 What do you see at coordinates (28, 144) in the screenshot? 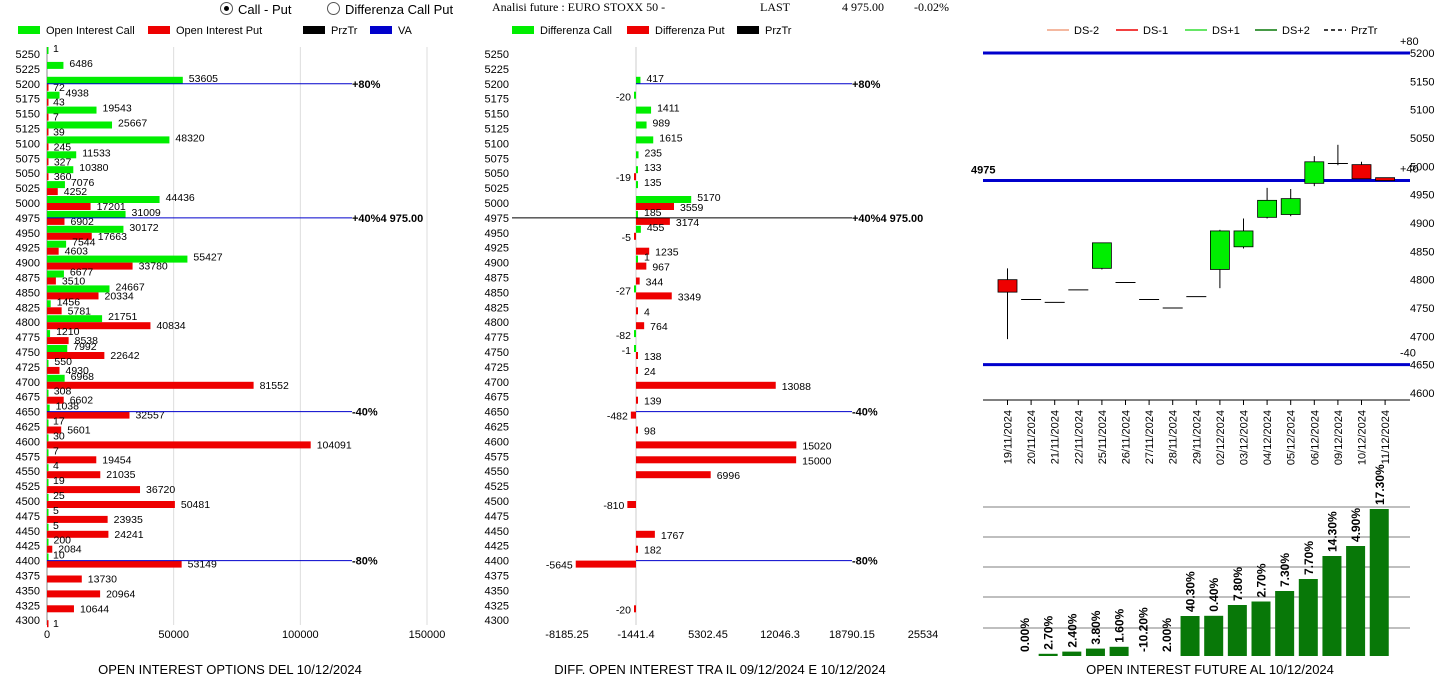
I see `strike-label: 5100` at bounding box center [28, 144].